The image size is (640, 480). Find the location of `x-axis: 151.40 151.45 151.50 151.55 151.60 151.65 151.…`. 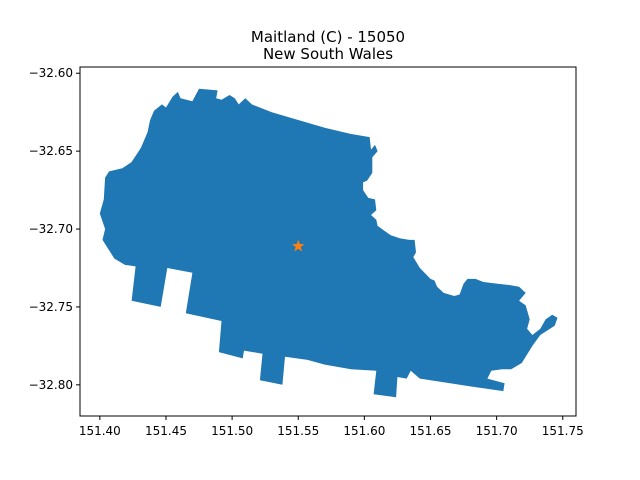

x-axis: 151.40 151.45 151.50 151.55 151.60 151.65 151.… is located at coordinates (331, 427).